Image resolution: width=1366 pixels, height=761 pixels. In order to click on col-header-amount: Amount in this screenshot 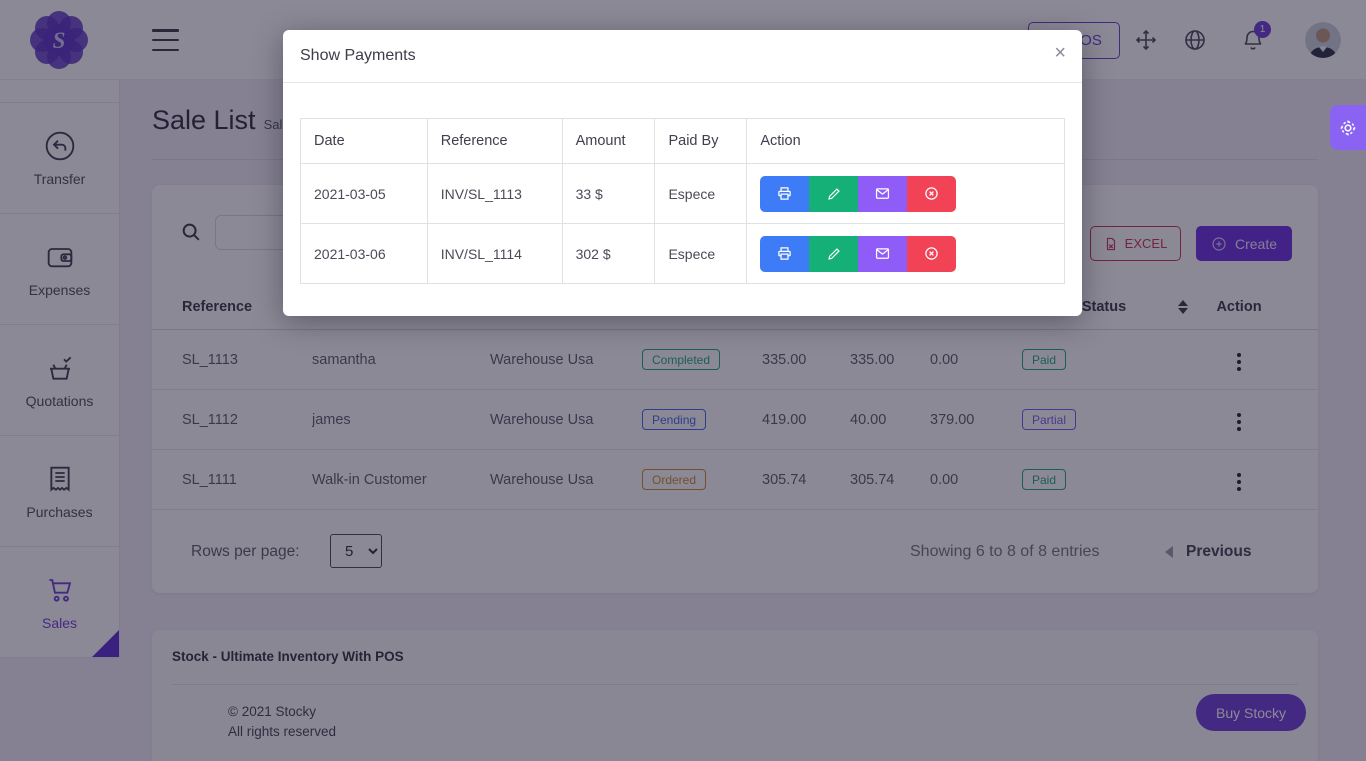, I will do `click(608, 141)`.